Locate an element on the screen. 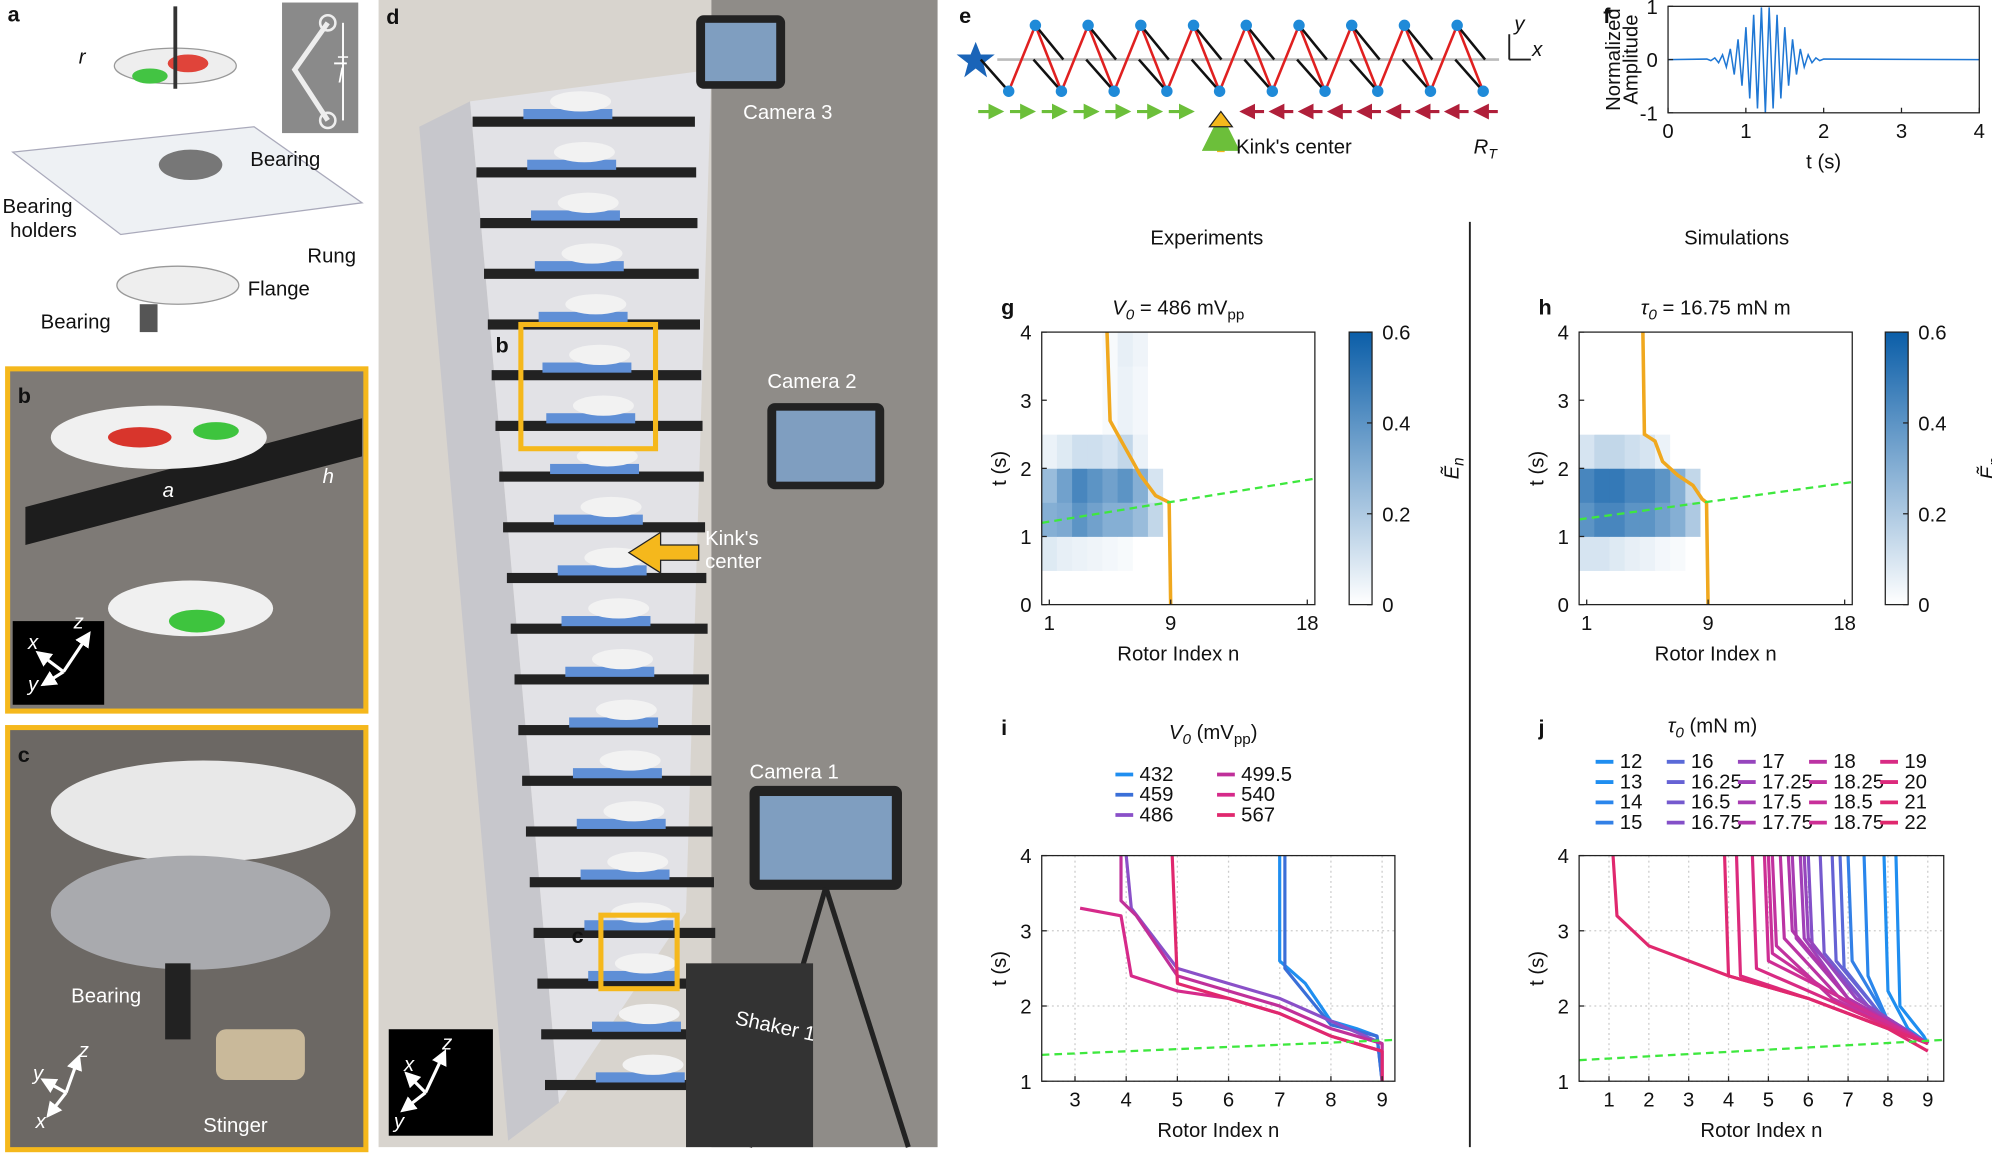 The height and width of the screenshot is (1156, 1992). x-tick-label: 1 is located at coordinates (1049, 624).